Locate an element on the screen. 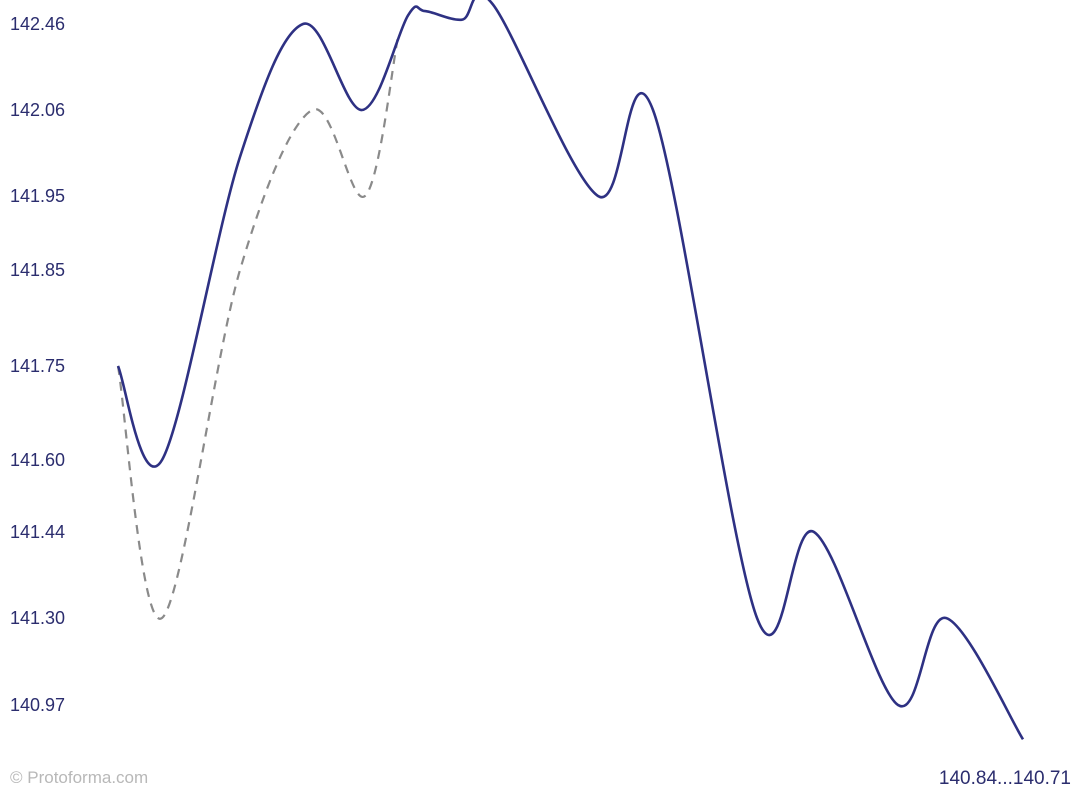  y-tick-label: 141.44 is located at coordinates (37, 532).